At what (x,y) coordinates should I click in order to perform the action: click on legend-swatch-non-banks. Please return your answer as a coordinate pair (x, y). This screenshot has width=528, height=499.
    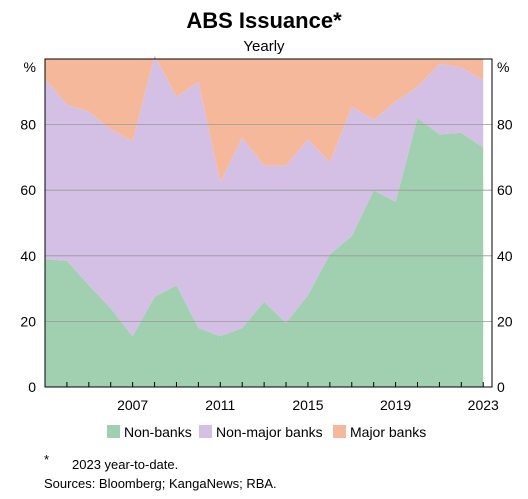
    Looking at the image, I should click on (113, 431).